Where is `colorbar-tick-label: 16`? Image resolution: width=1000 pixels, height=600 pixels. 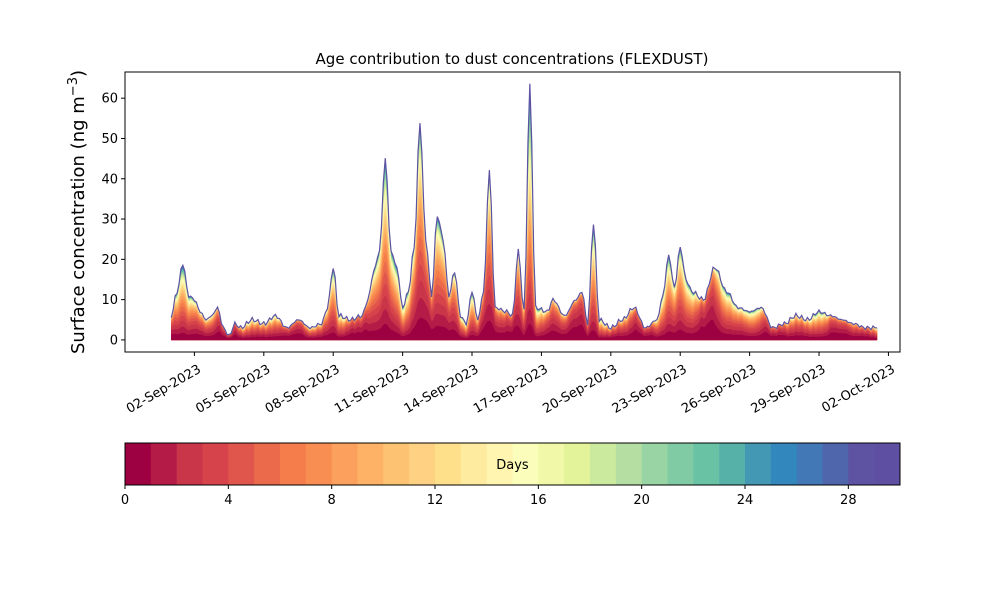
colorbar-tick-label: 16 is located at coordinates (538, 500).